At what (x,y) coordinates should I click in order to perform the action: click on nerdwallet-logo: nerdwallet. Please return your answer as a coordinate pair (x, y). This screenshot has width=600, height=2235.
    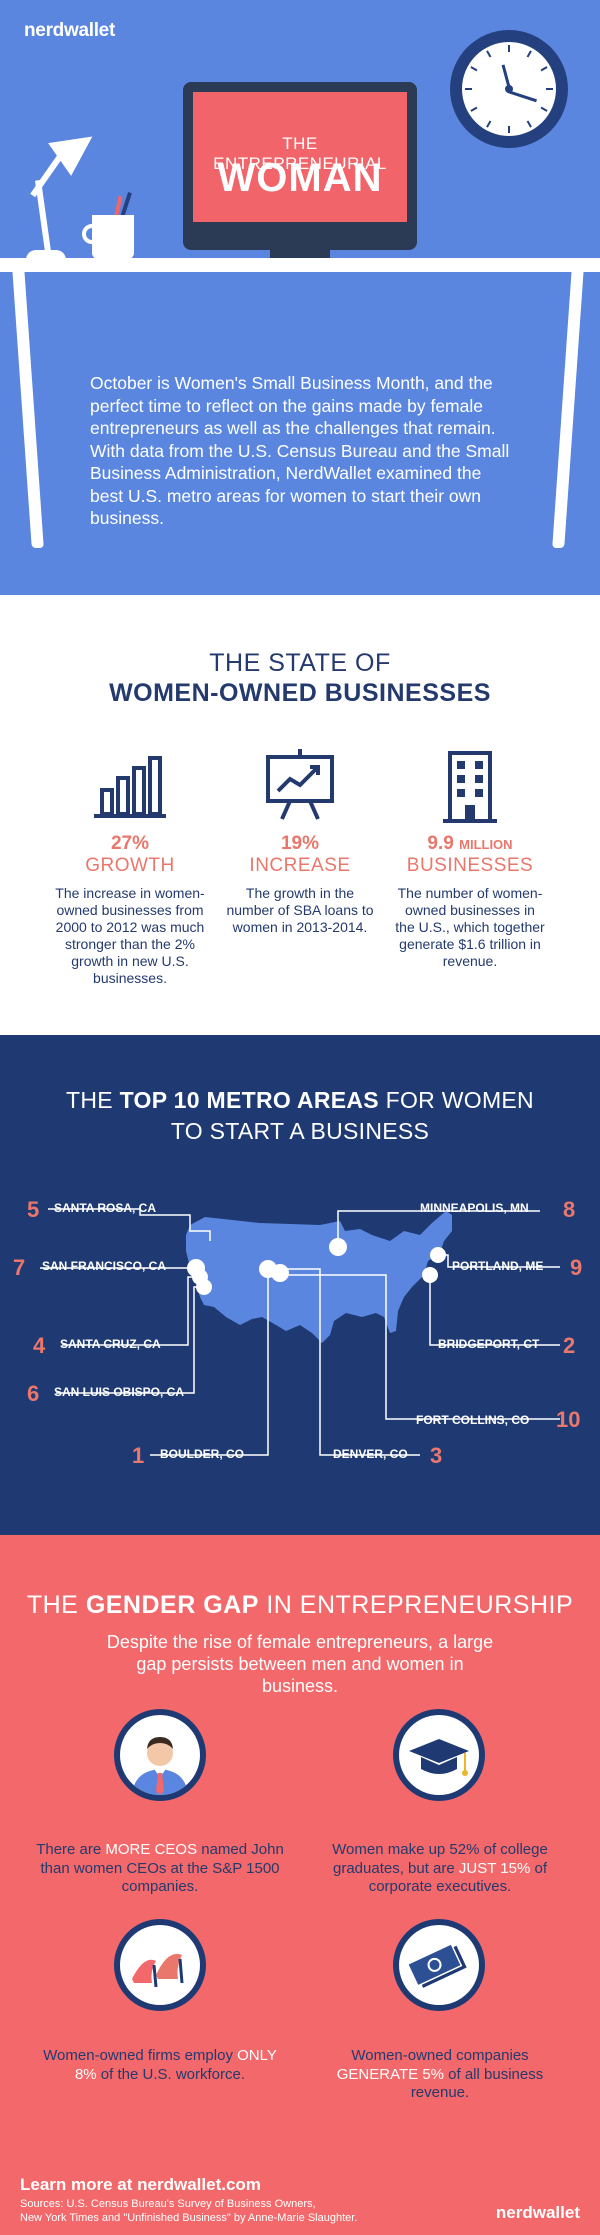
    Looking at the image, I should click on (69, 30).